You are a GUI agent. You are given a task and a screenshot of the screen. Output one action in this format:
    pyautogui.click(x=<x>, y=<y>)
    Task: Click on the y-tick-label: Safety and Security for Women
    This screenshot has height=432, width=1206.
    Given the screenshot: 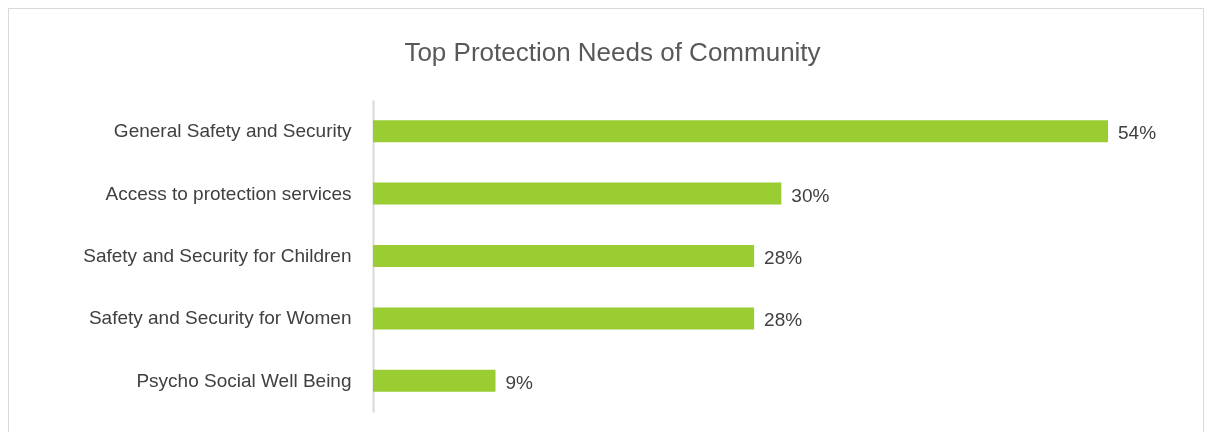 What is the action you would take?
    pyautogui.click(x=220, y=318)
    